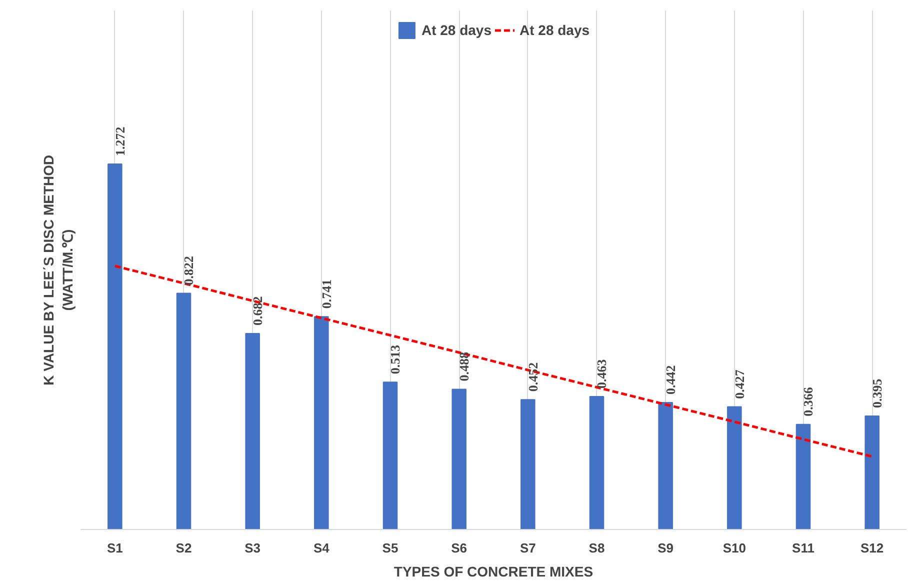  I want to click on data-label: 0.513, so click(395, 359).